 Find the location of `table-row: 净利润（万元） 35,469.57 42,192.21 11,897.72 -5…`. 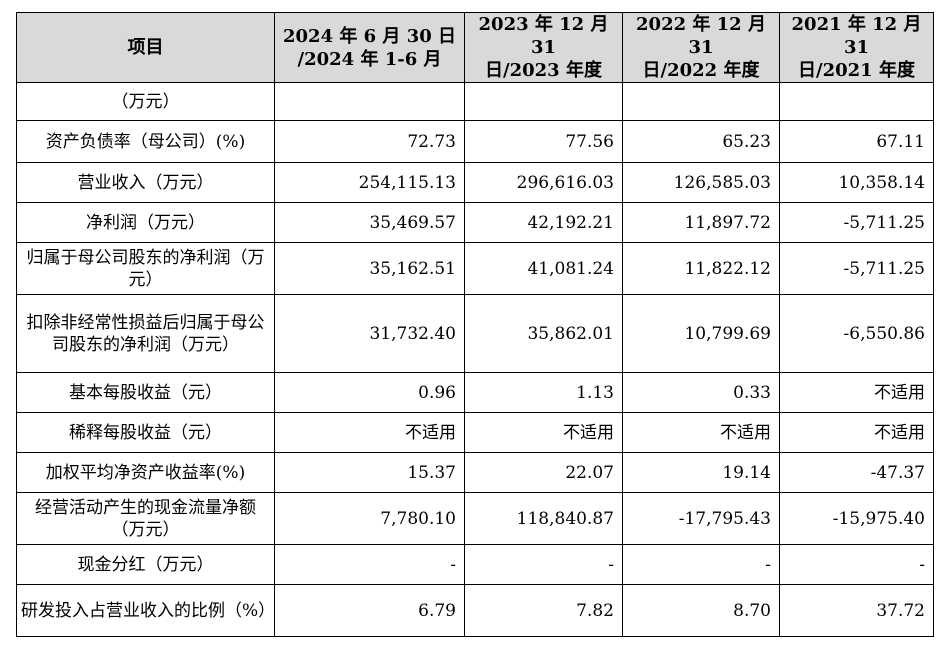

table-row: 净利润（万元） 35,469.57 42,192.21 11,897.72 -5… is located at coordinates (475, 222).